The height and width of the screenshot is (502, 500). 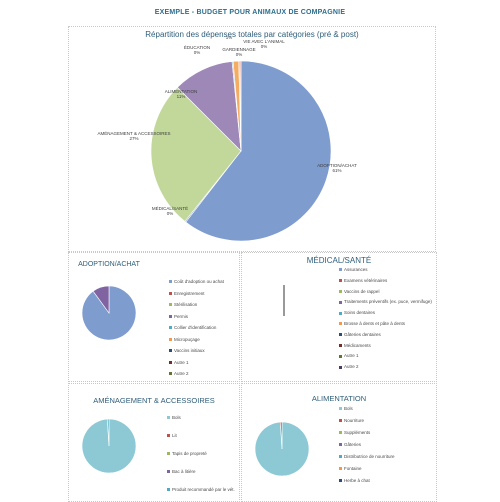 I want to click on amenagement-legend-label: Produit recommandé par le vét., so click(x=203, y=489).